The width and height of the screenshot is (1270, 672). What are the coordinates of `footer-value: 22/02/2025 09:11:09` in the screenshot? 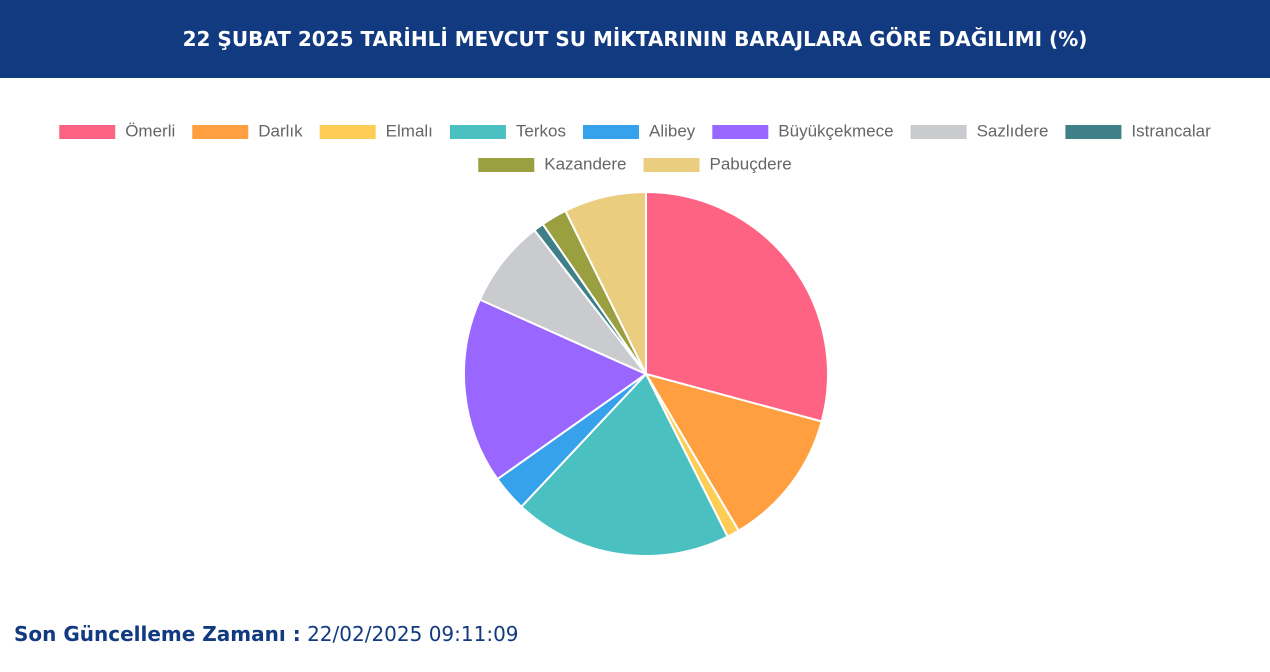 It's located at (413, 634).